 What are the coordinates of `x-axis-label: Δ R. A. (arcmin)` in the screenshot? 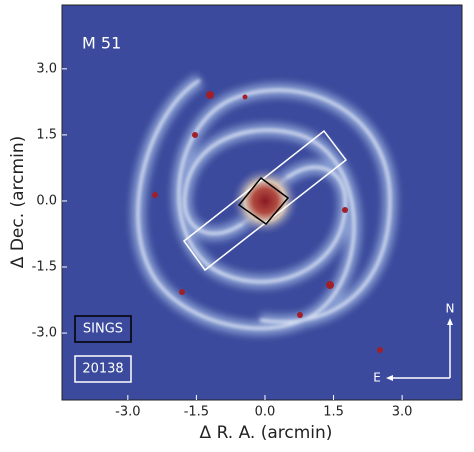 It's located at (266, 433).